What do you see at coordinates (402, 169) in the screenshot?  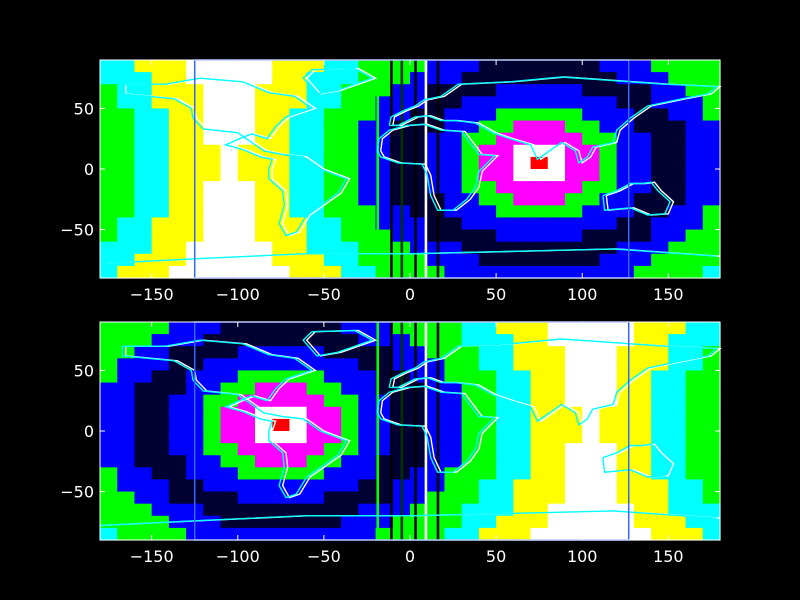 I see `stripe-artifact` at bounding box center [402, 169].